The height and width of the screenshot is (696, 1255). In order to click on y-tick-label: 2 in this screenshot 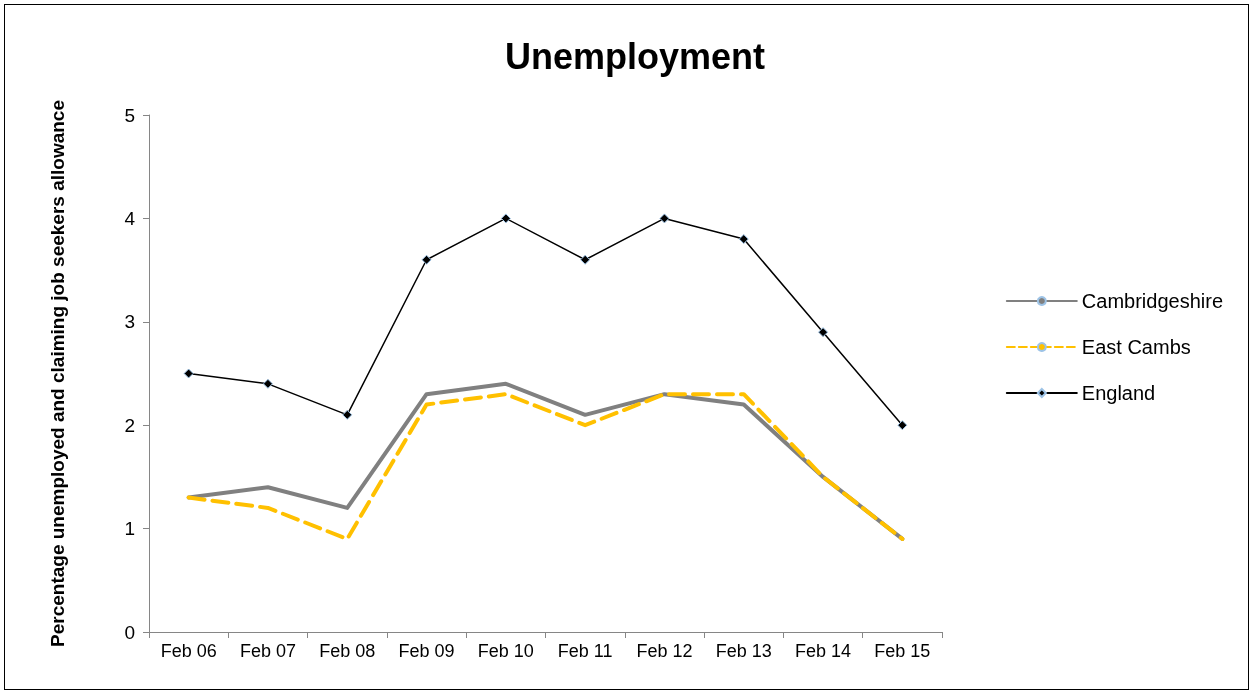, I will do `click(129, 425)`.